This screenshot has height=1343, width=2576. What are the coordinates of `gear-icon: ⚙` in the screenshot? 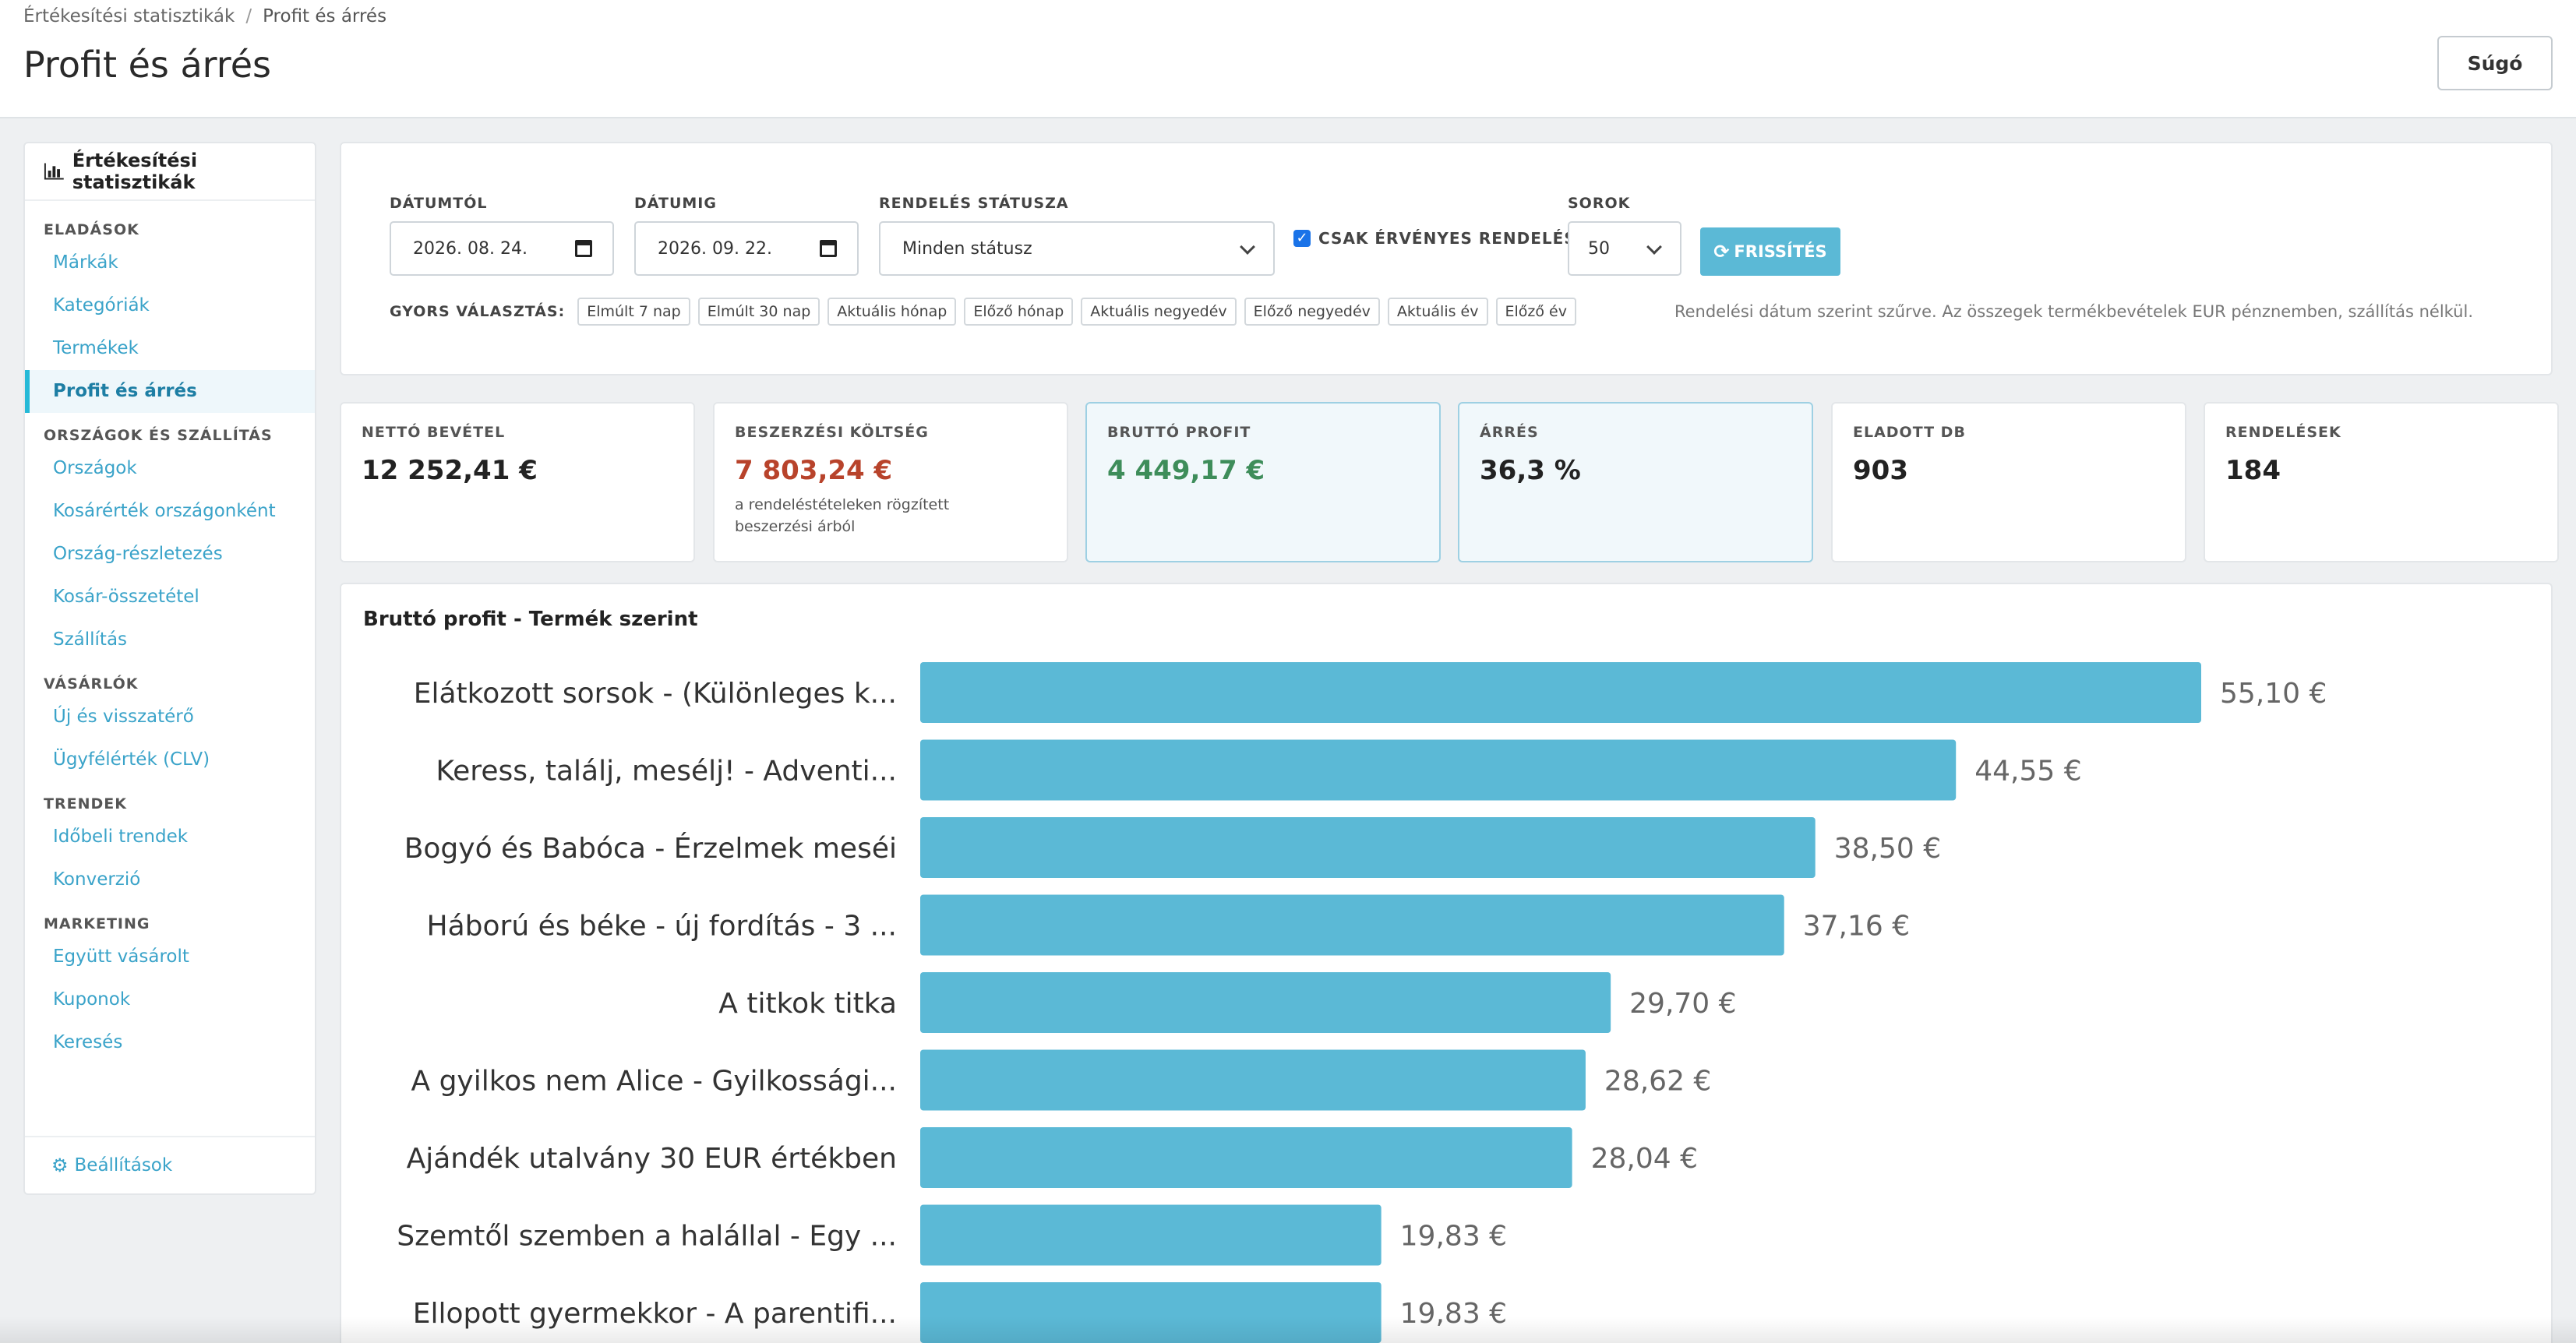 It's located at (60, 1165).